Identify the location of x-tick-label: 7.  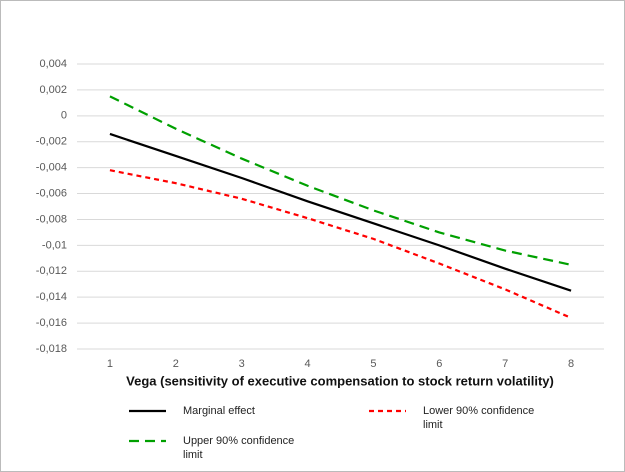
(505, 364).